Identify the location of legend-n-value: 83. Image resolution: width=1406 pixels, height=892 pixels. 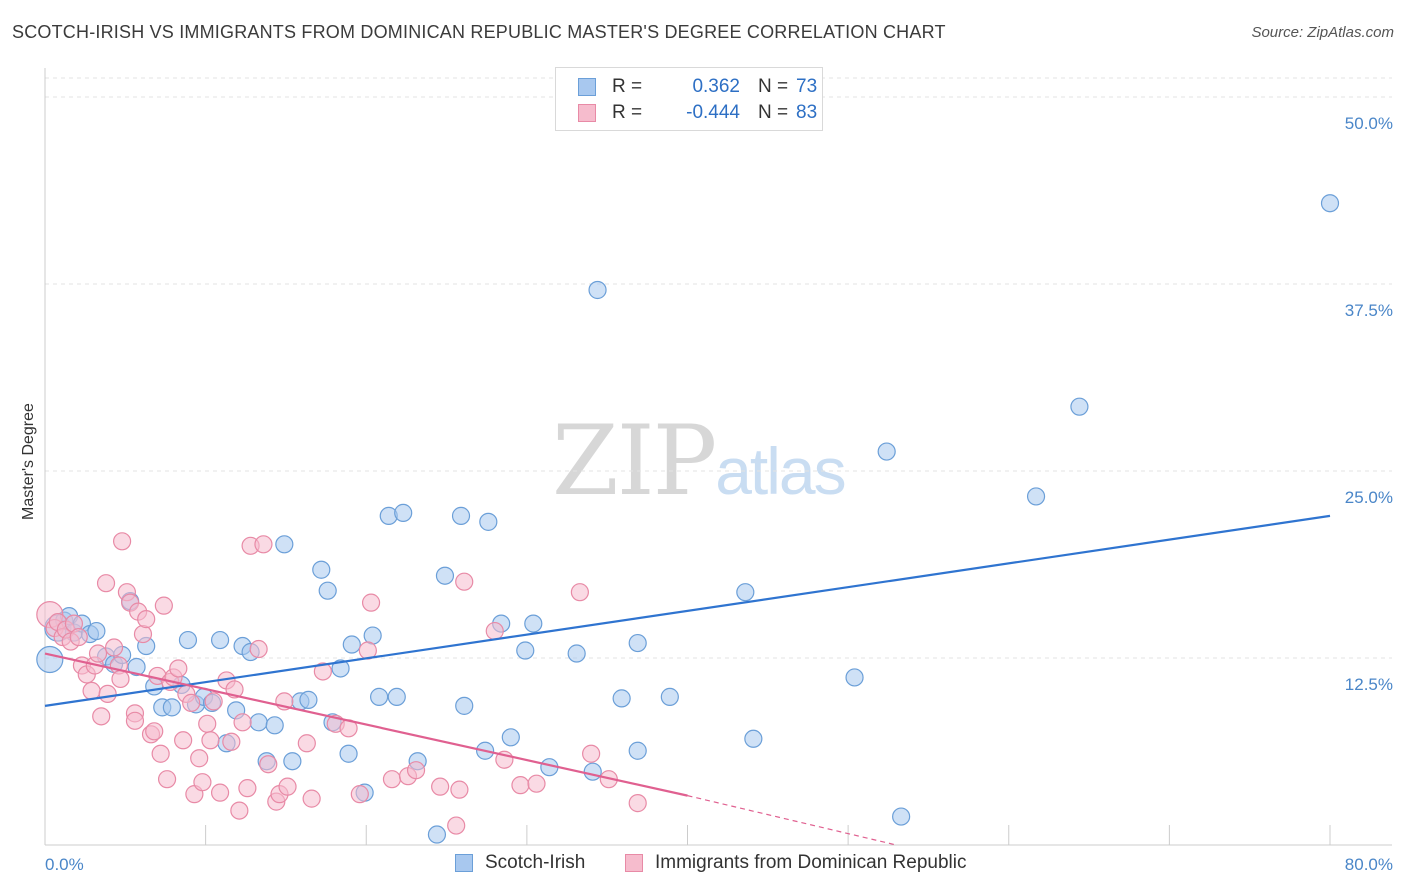
(807, 112).